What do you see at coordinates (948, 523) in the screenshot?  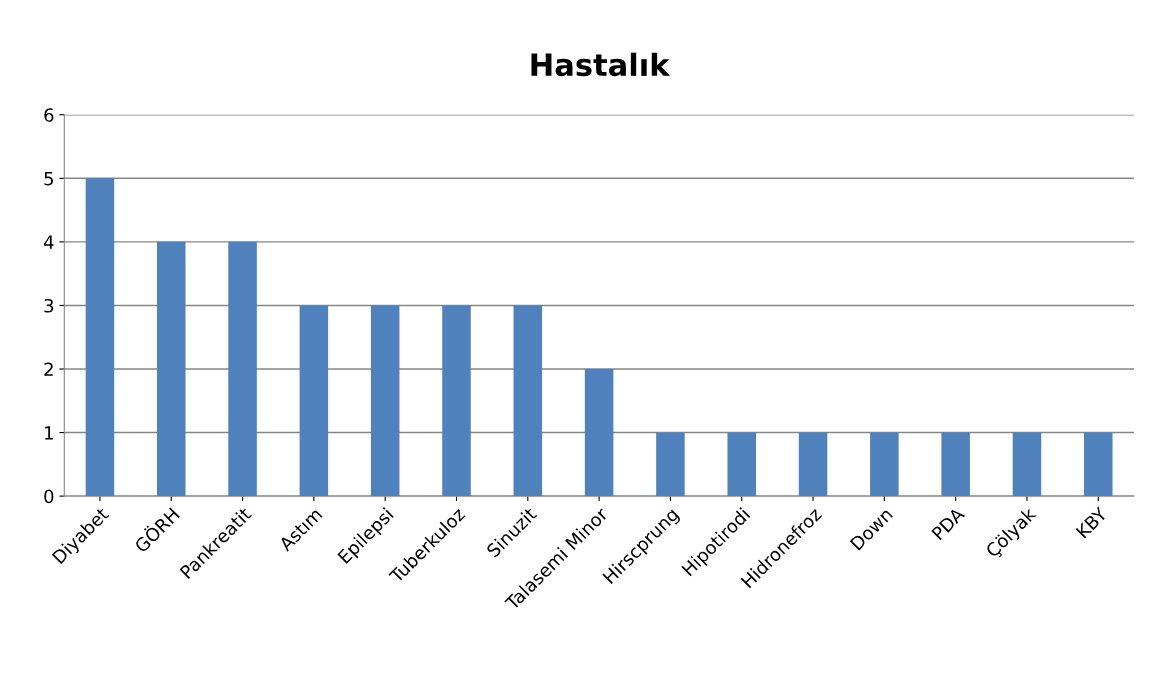 I see `x-tick-label: PDA` at bounding box center [948, 523].